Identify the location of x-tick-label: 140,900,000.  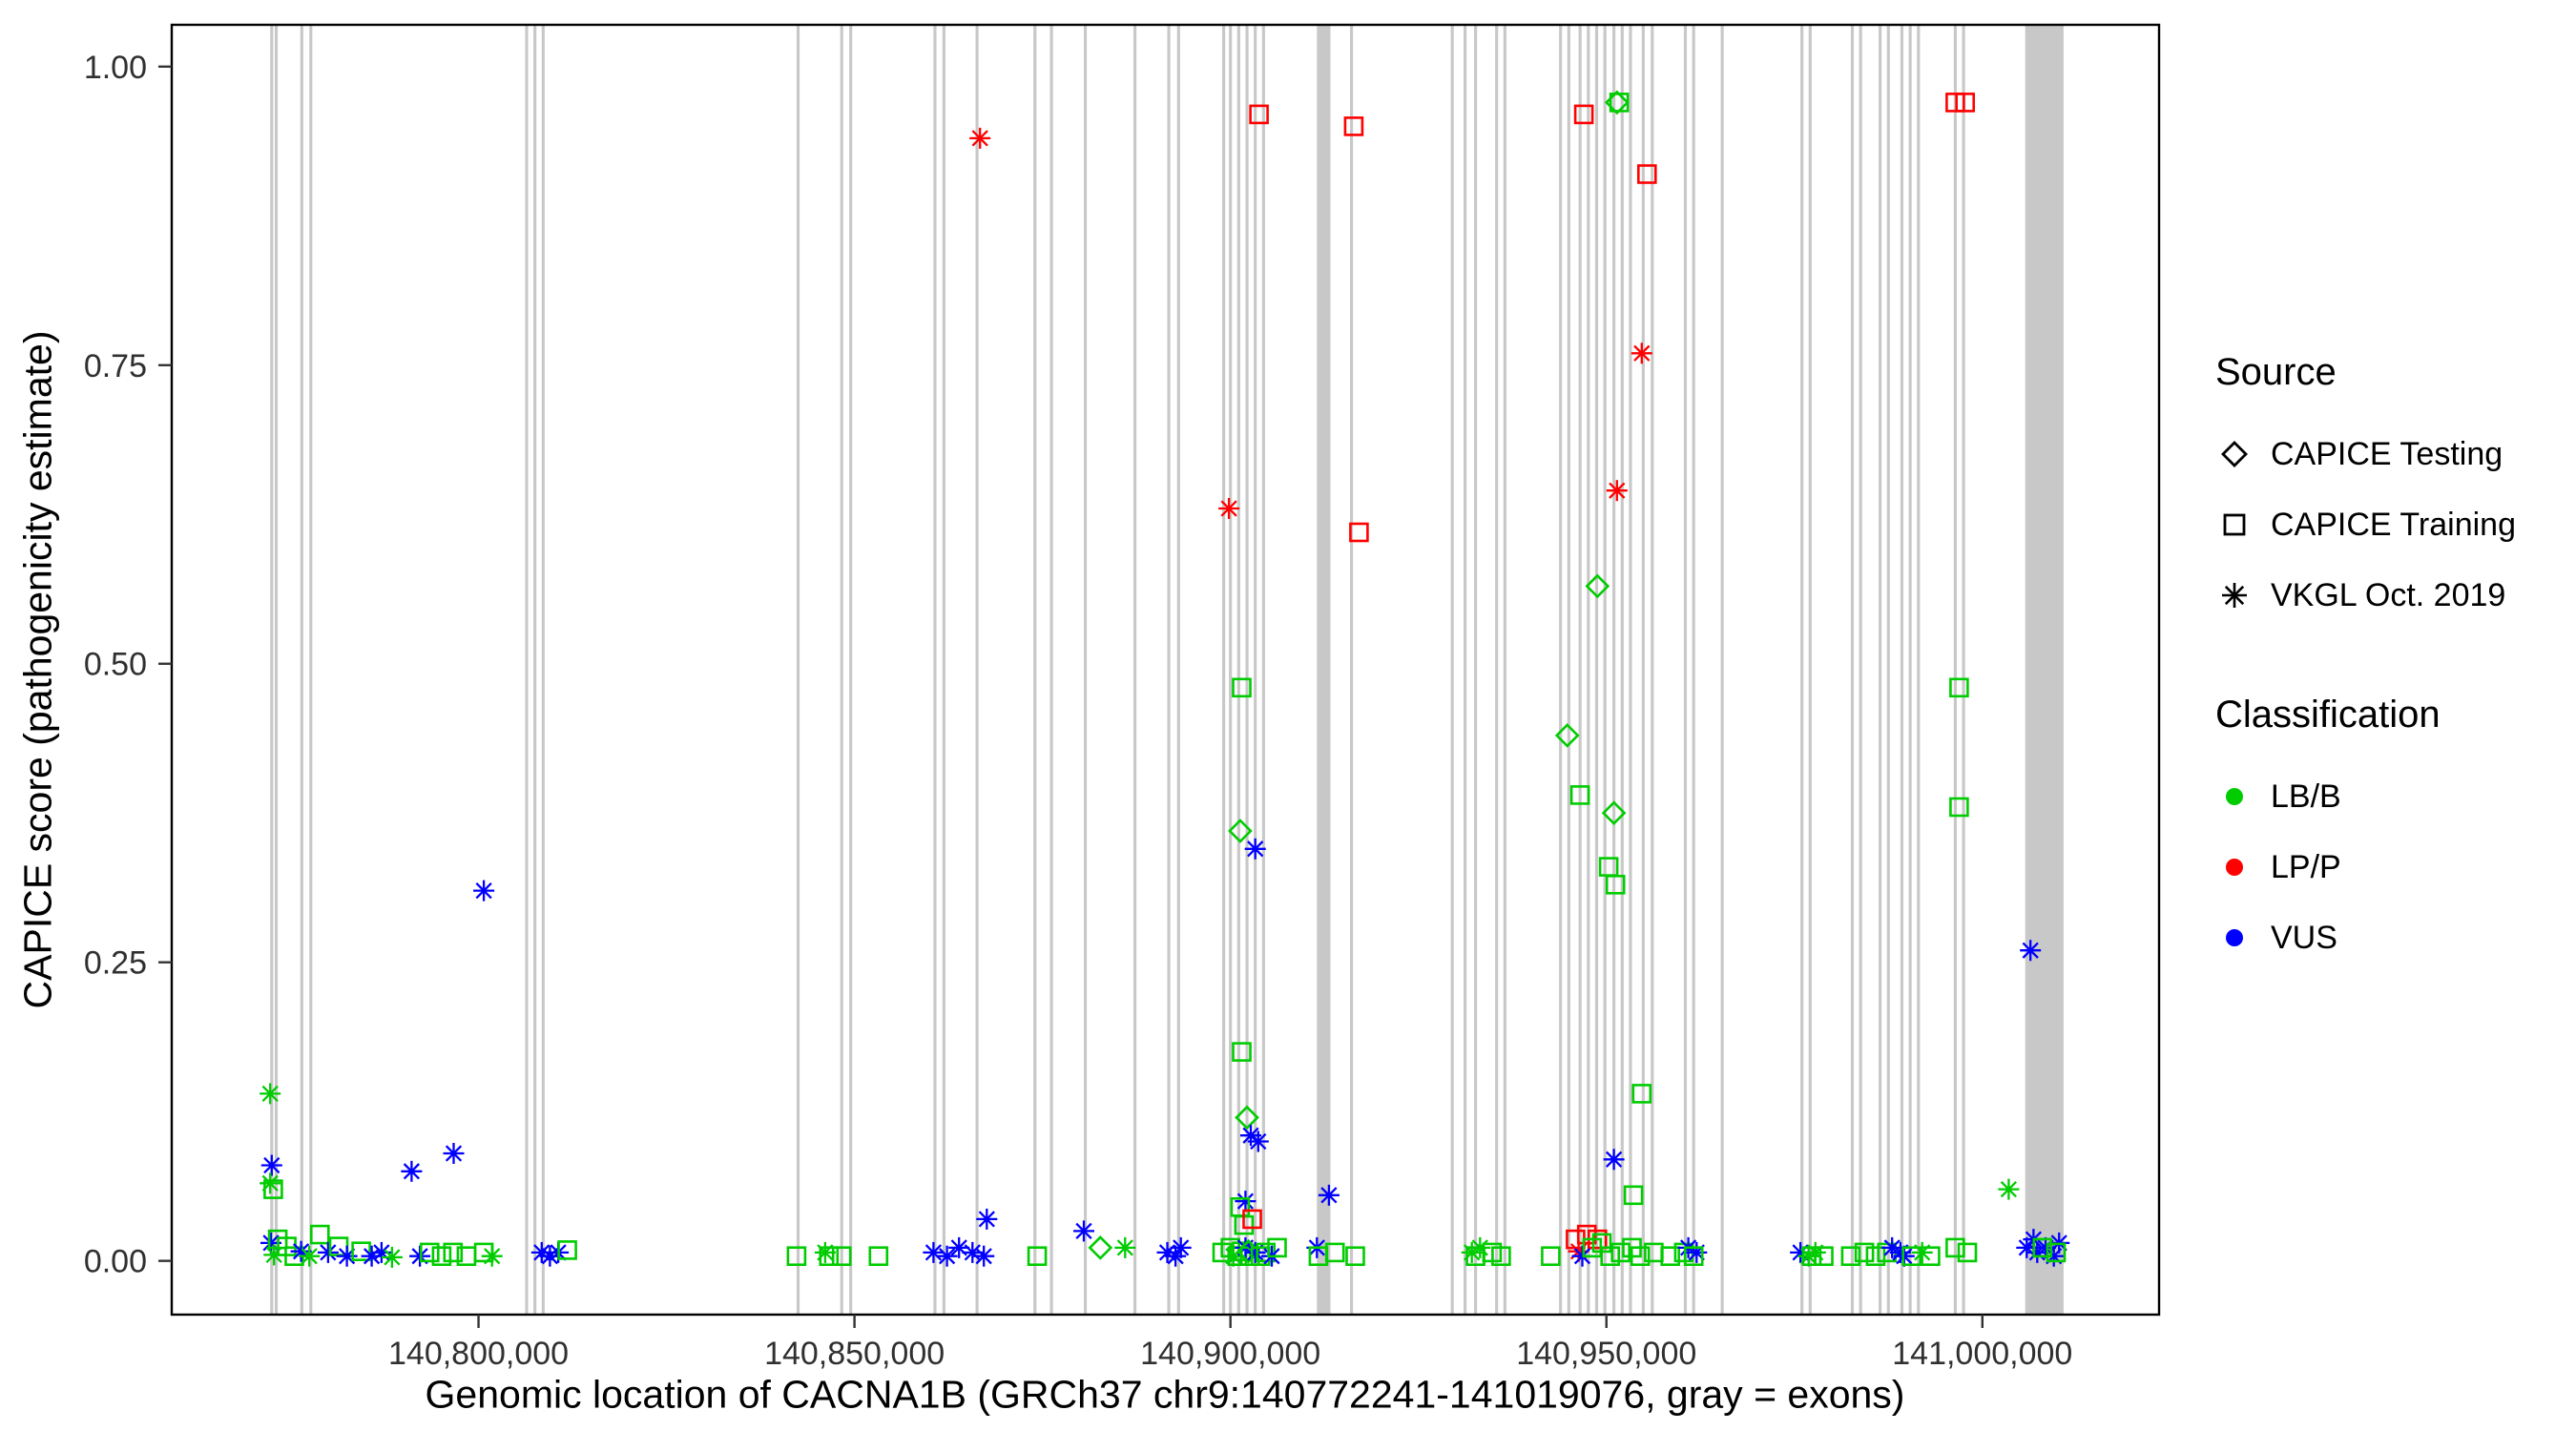
(1230, 1354).